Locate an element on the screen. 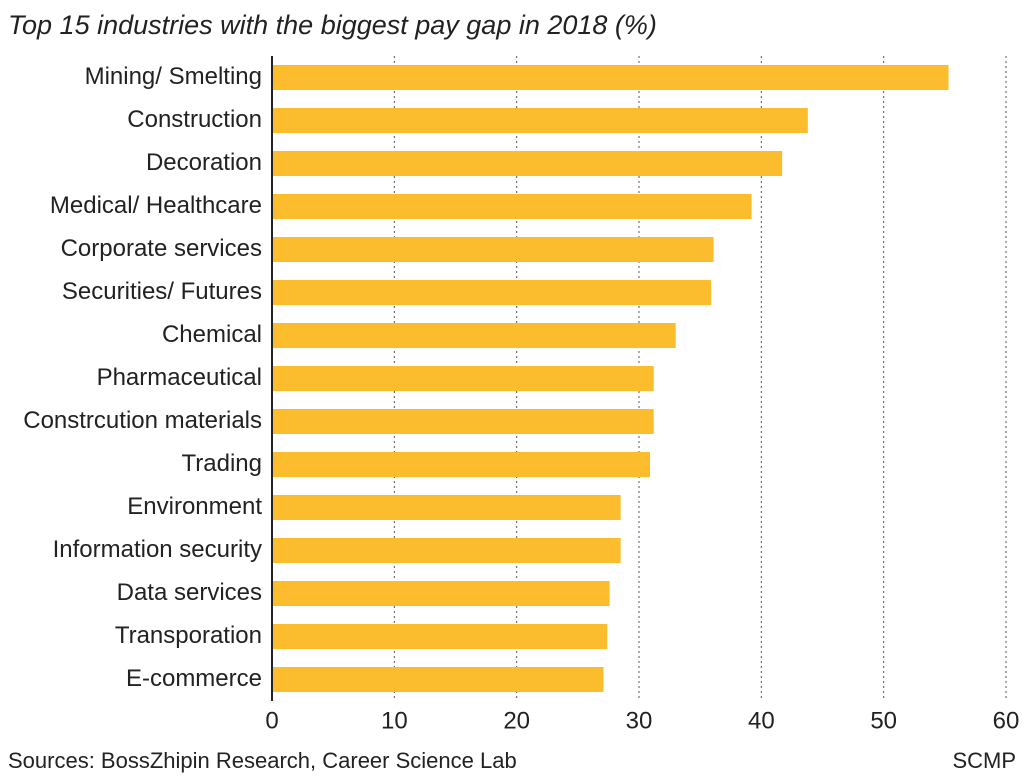 The height and width of the screenshot is (784, 1024). x-tick-label: 20 is located at coordinates (516, 720).